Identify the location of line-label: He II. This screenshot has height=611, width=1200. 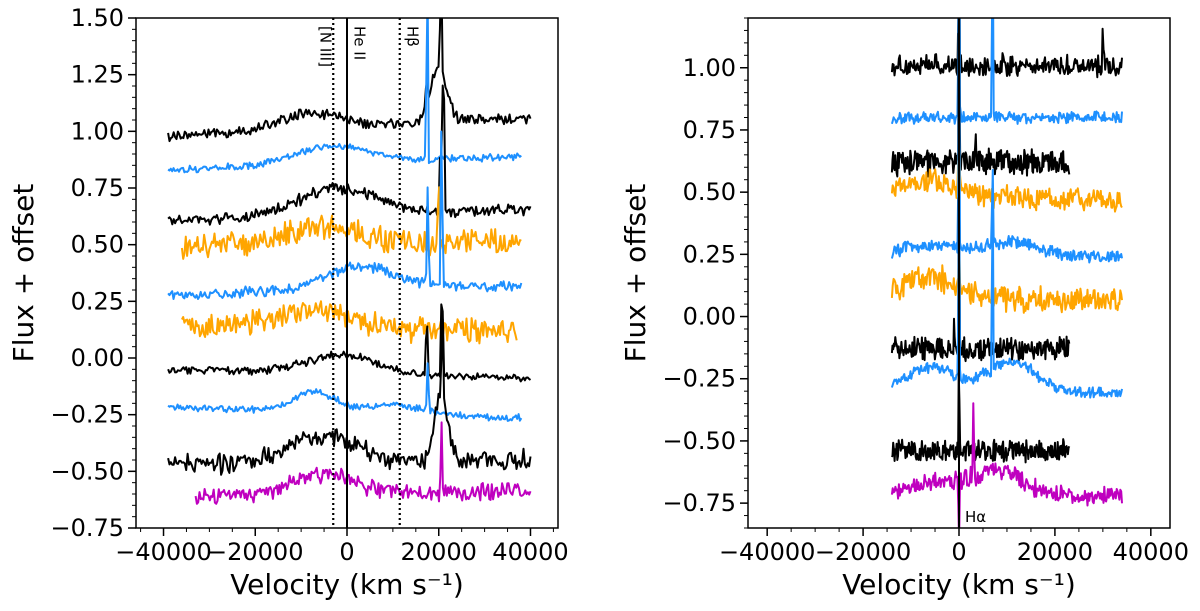
(360, 43).